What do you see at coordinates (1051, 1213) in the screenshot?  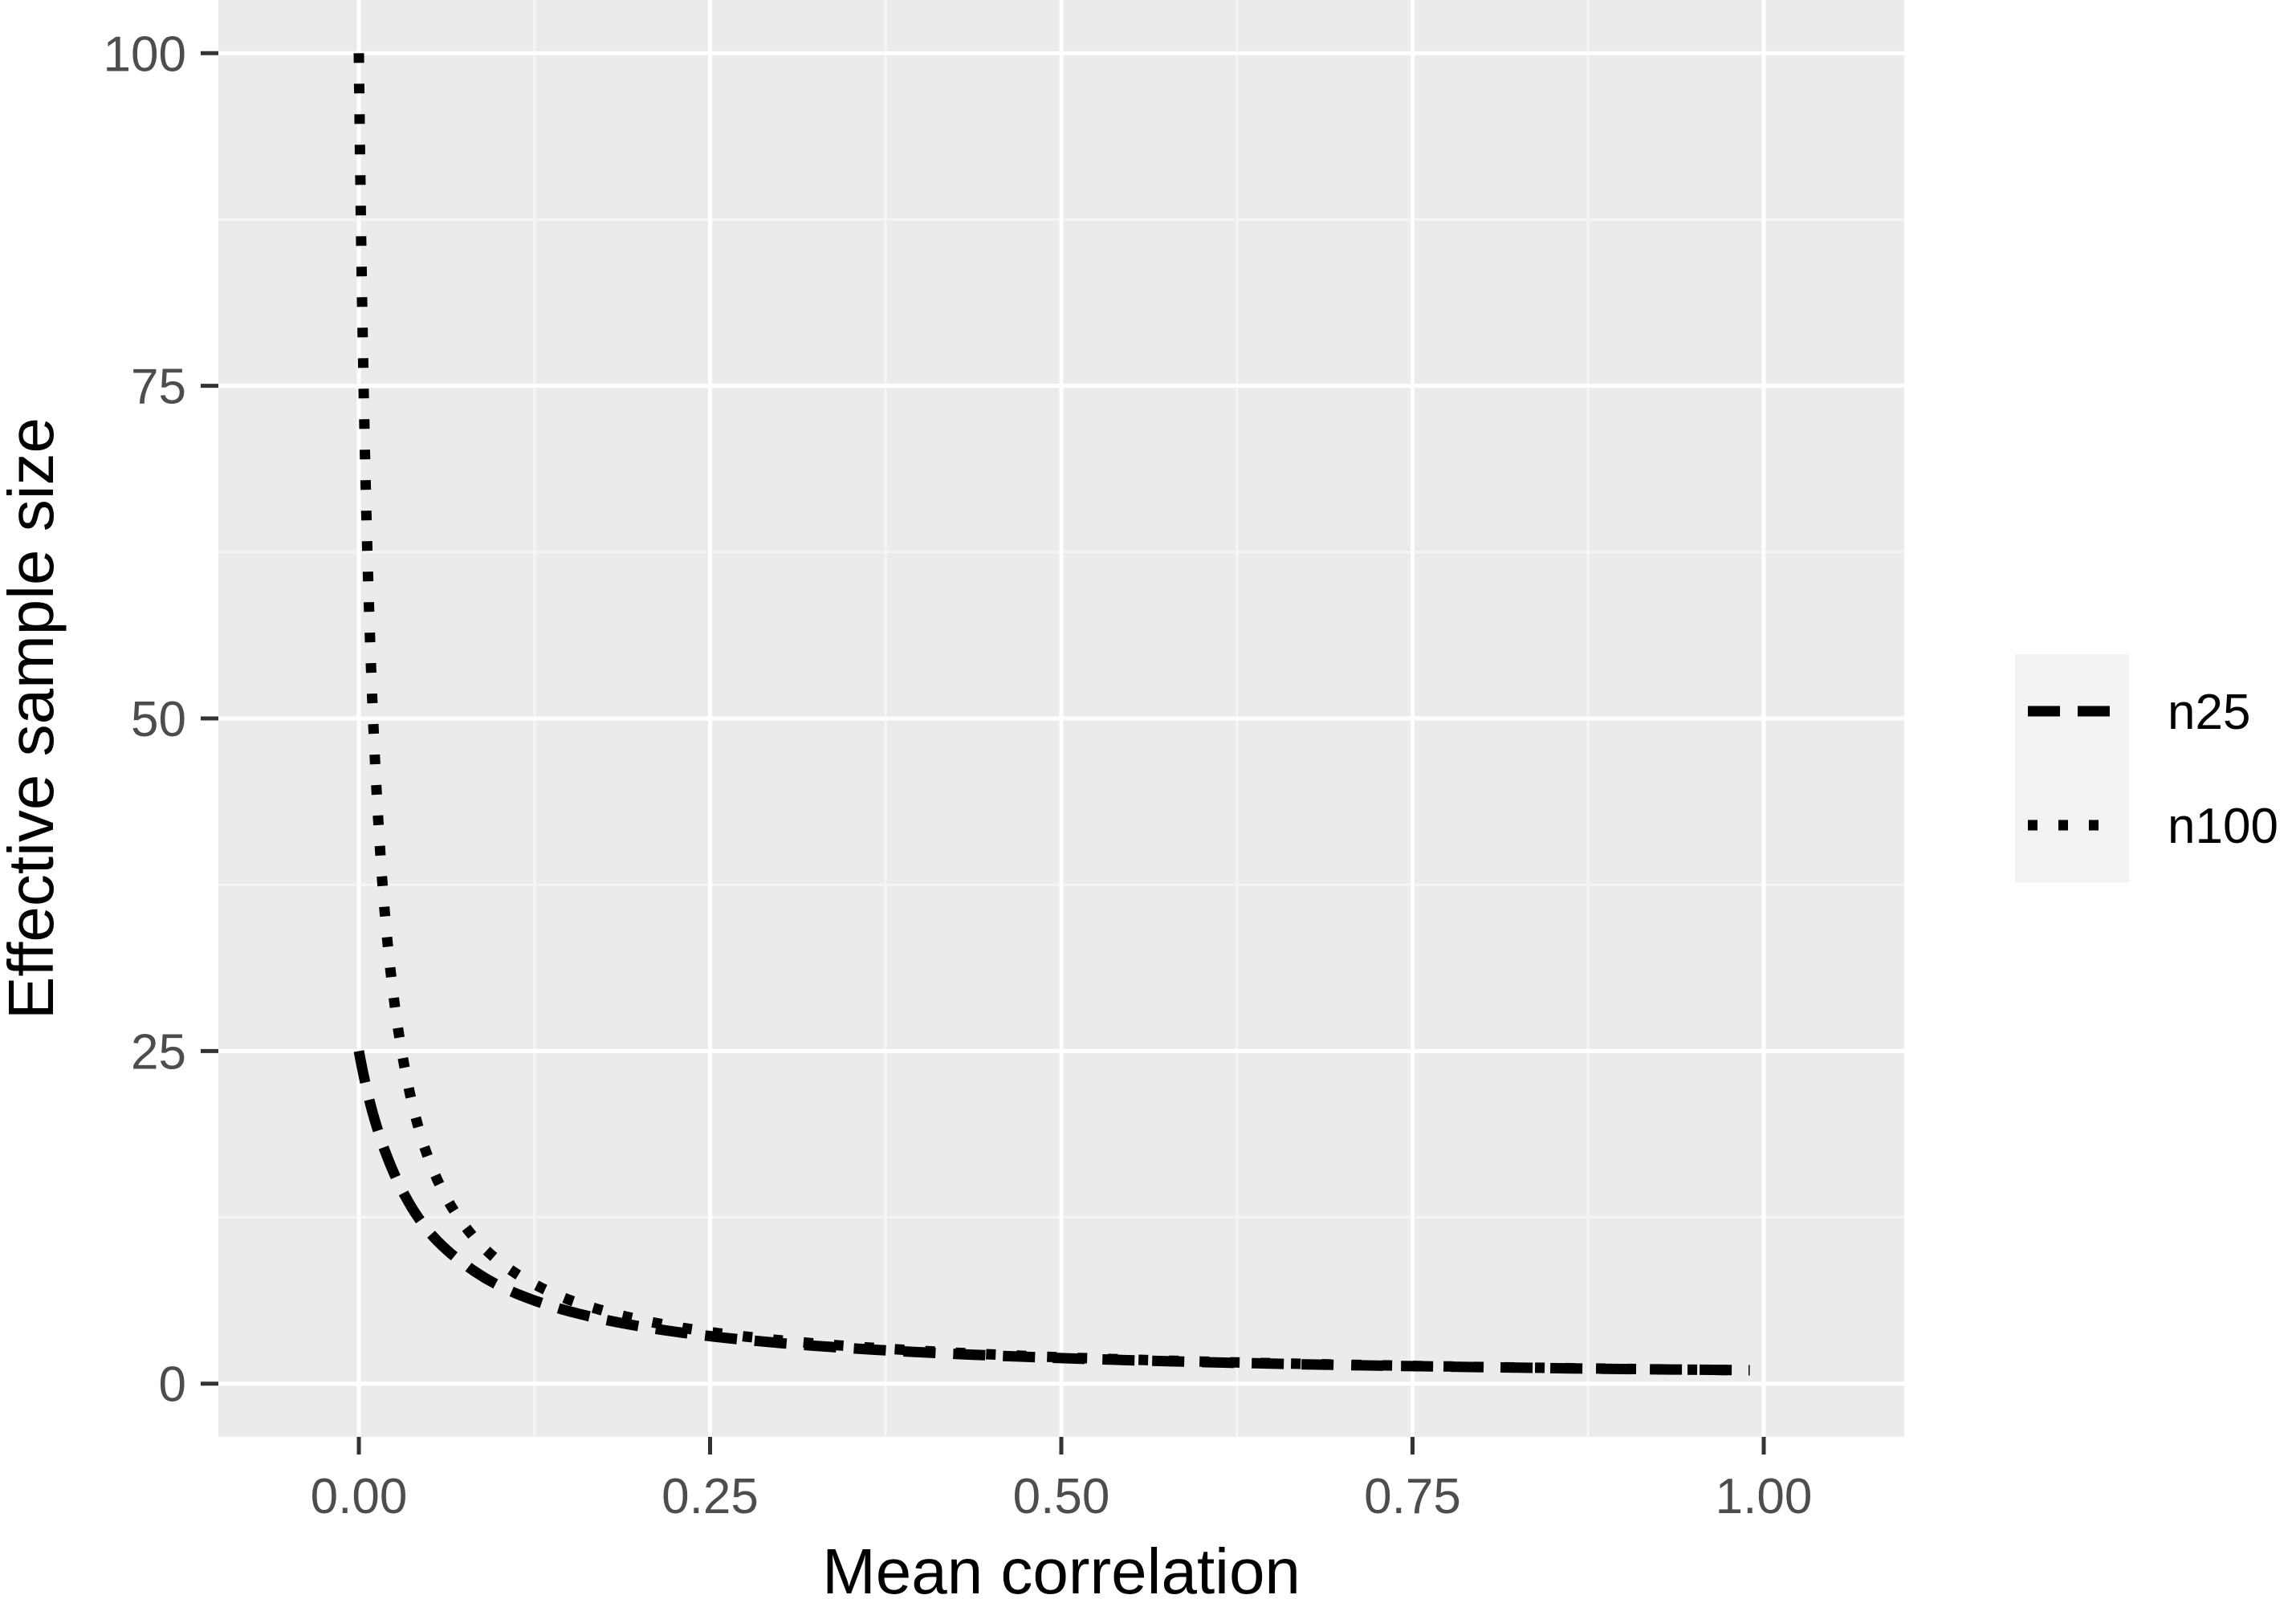 I see `series-line-n25` at bounding box center [1051, 1213].